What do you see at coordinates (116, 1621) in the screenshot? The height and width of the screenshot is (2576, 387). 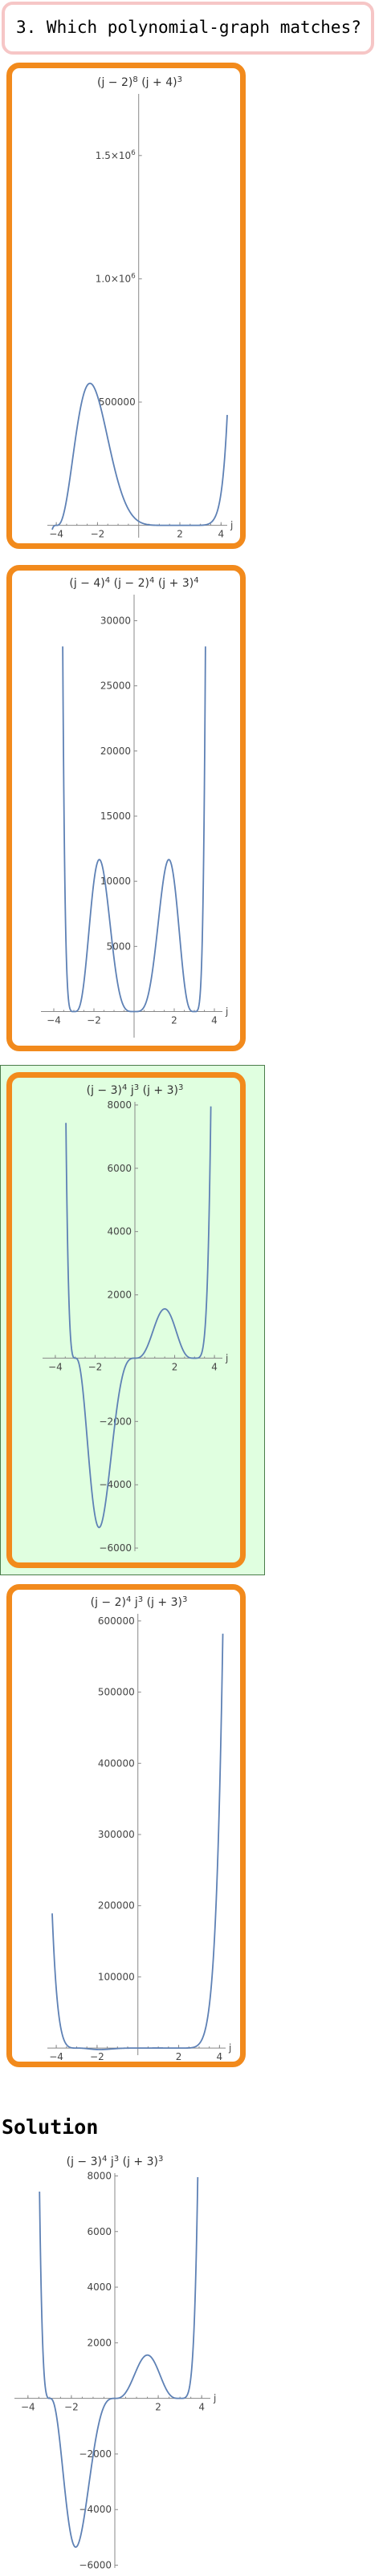 I see `y-tick-label: 600000` at bounding box center [116, 1621].